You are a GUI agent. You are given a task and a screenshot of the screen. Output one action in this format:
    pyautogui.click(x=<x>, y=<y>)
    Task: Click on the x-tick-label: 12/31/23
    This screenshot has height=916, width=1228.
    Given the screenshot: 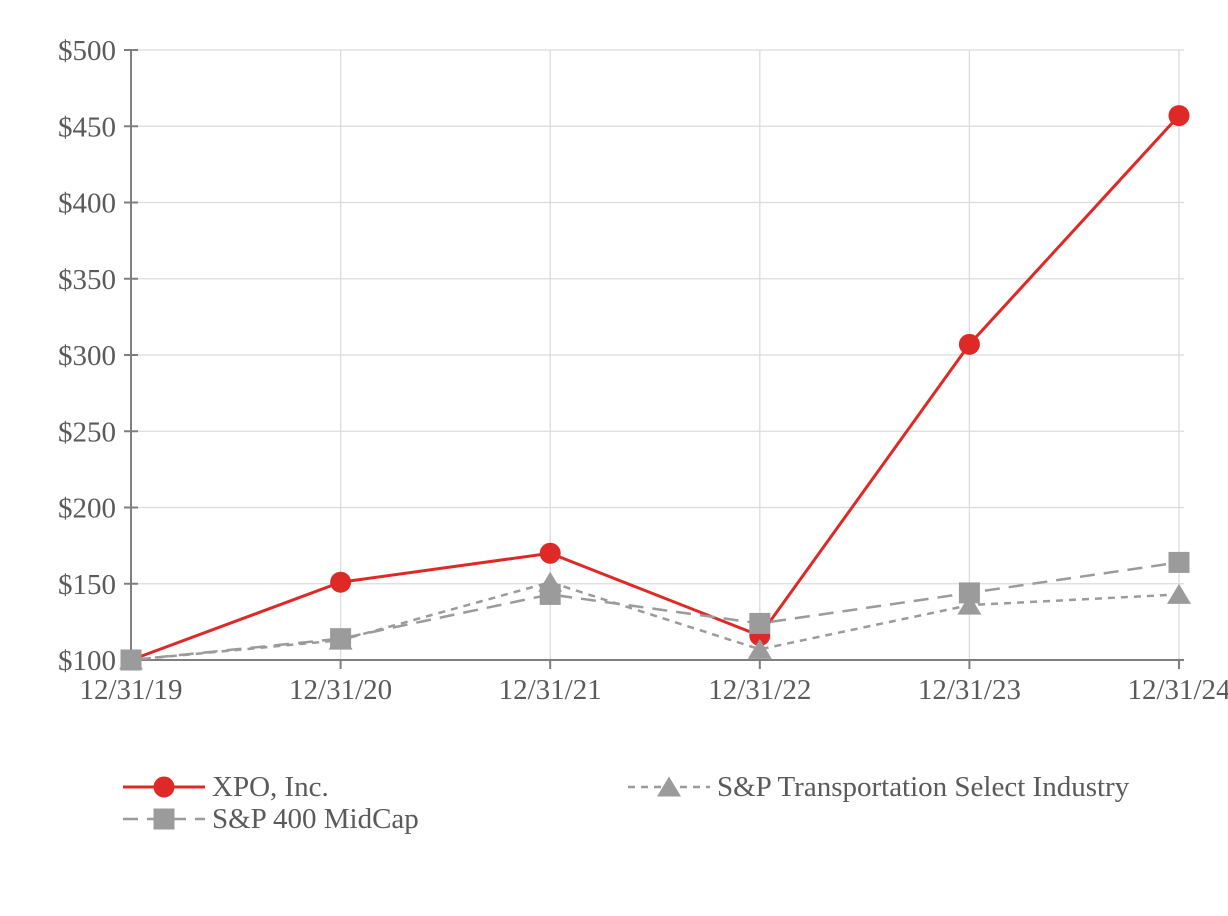 What is the action you would take?
    pyautogui.click(x=969, y=690)
    